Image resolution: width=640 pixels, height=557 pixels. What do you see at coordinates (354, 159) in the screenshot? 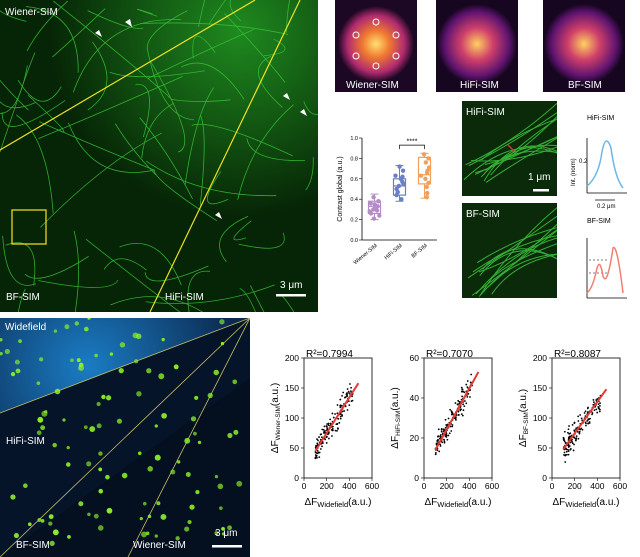
I see `y-tick-label: 0.8` at bounding box center [354, 159].